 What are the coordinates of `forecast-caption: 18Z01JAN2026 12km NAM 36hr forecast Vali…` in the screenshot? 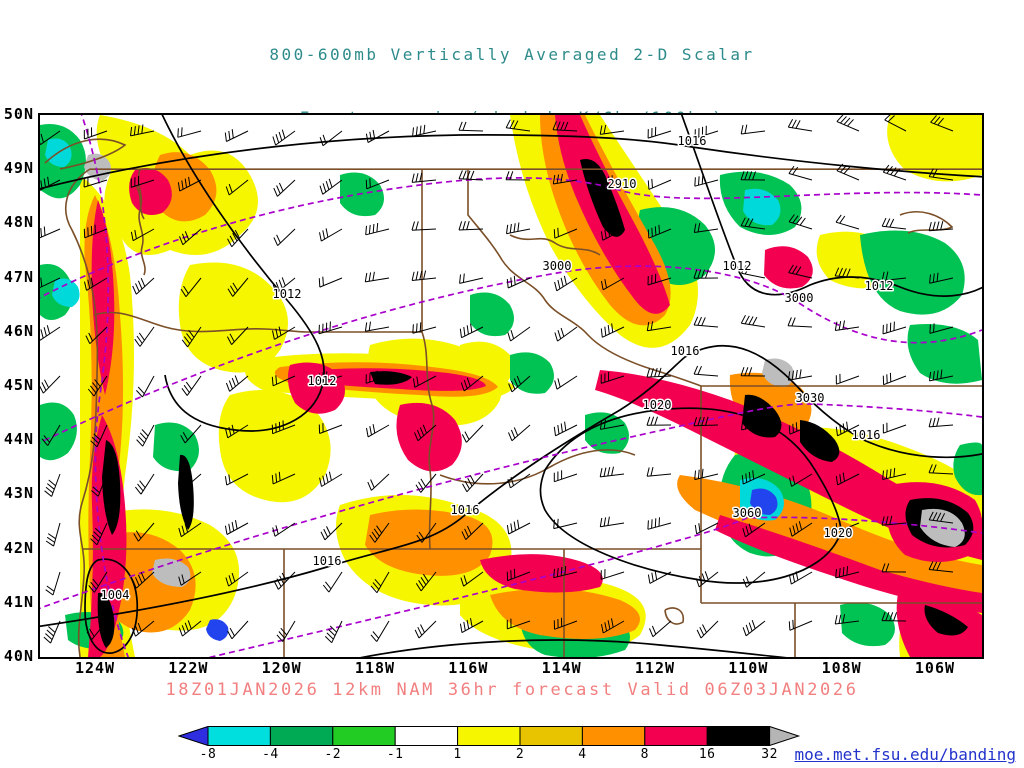 It's located at (512, 690).